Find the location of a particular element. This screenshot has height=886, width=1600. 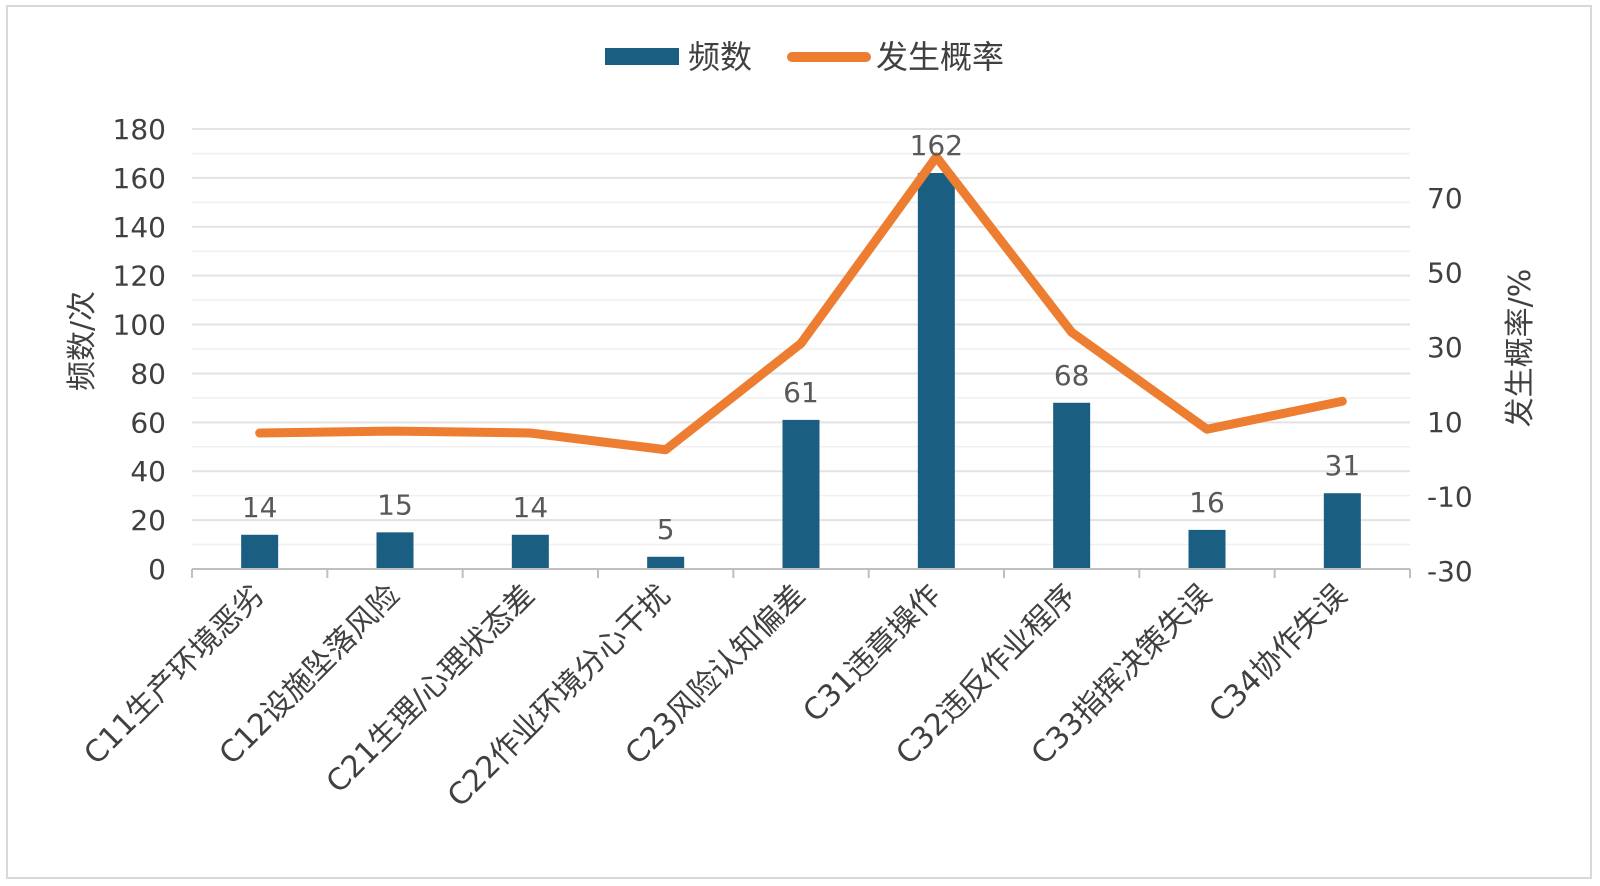

x-tick-label: C22作业环境分心干扰 is located at coordinates (559, 696).